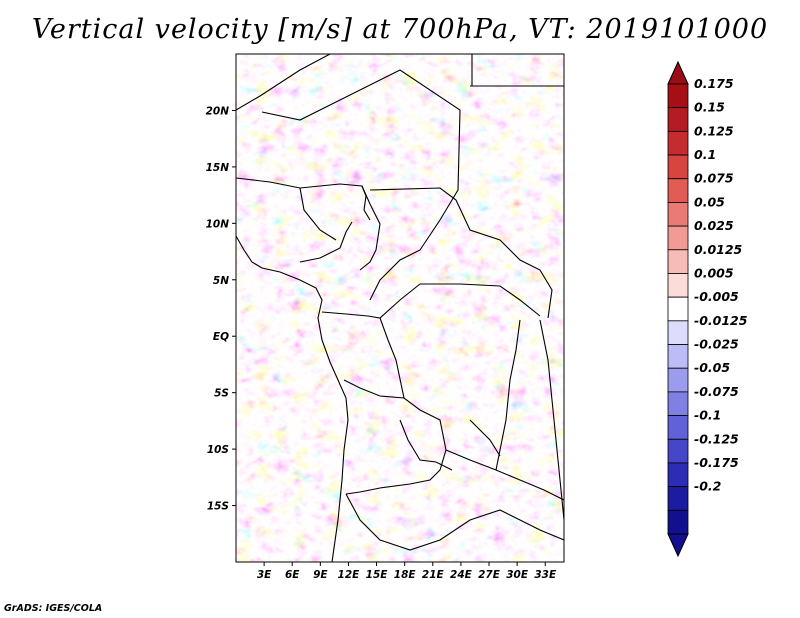  What do you see at coordinates (517, 575) in the screenshot?
I see `lon-tick-label: 30E` at bounding box center [517, 575].